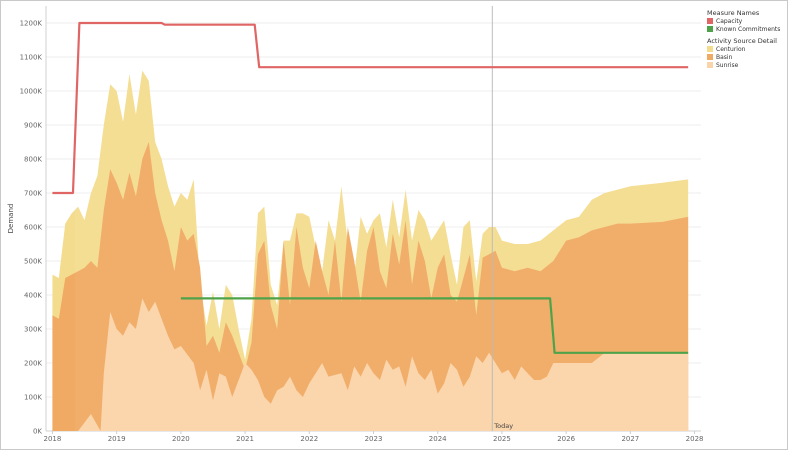 The image size is (788, 451). What do you see at coordinates (181, 439) in the screenshot?
I see `x-tick-label: 2020` at bounding box center [181, 439].